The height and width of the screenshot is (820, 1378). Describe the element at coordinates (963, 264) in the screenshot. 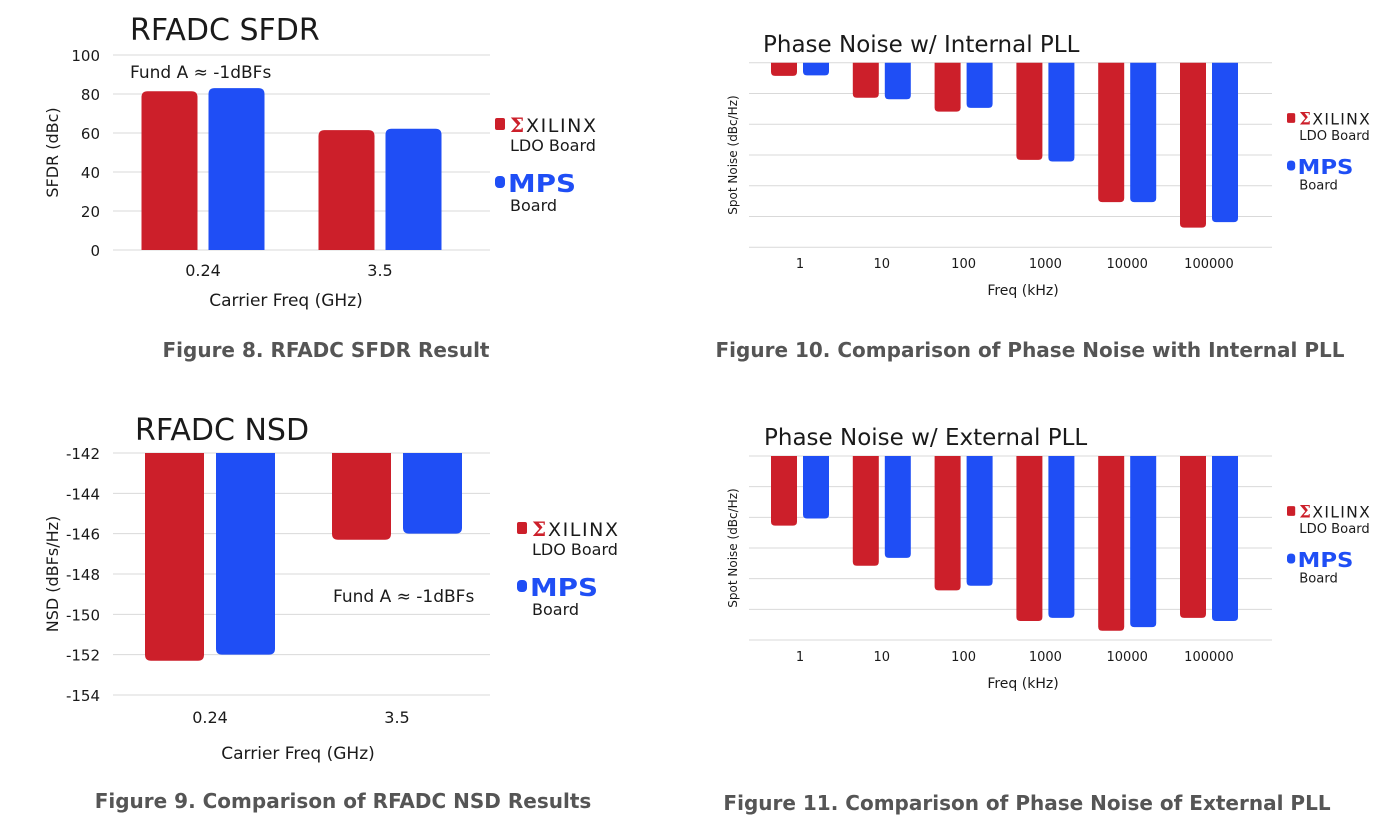

I see `x-tick-label: 100` at that location.